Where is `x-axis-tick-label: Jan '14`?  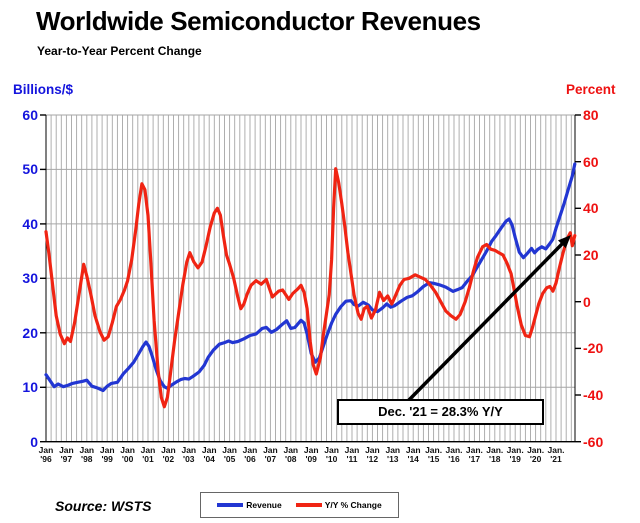
x-axis-tick-label: Jan '14 is located at coordinates (413, 454).